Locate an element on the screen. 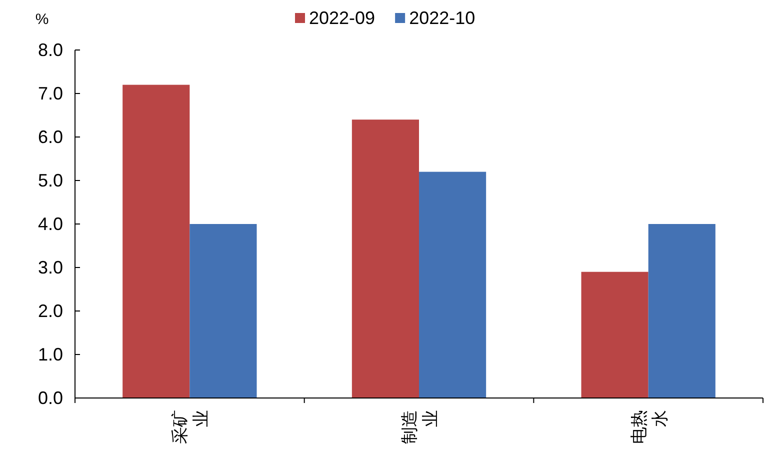 This screenshot has height=459, width=767. legend-label: 2022-09 is located at coordinates (342, 18).